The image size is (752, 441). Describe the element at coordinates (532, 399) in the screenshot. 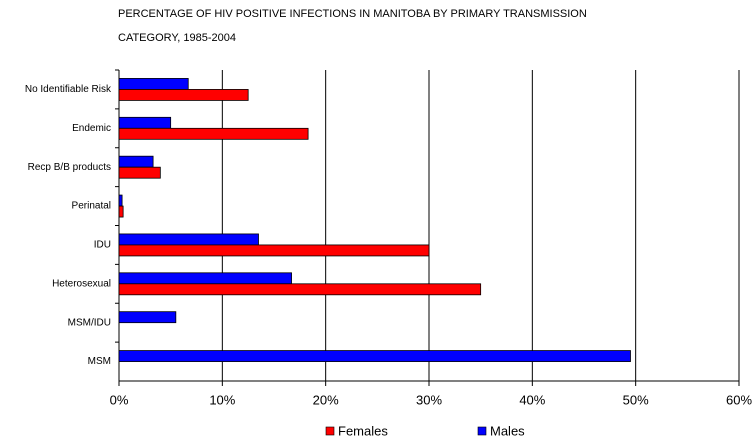

I see `x-tick-label: 40%` at that location.